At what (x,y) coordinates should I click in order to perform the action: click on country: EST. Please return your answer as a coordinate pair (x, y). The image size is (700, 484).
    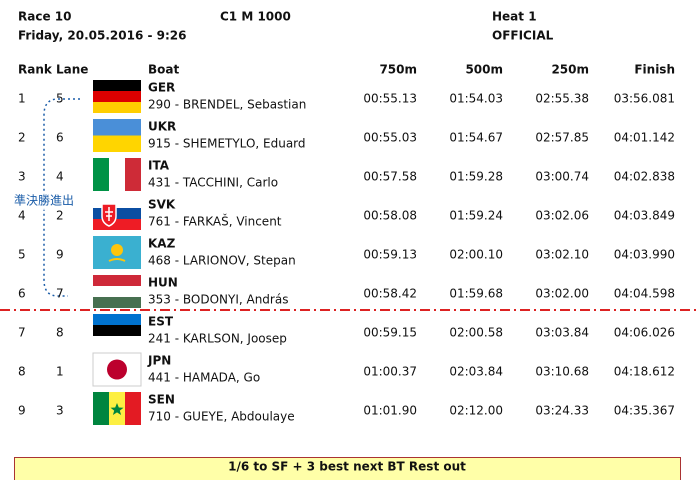
    Looking at the image, I should click on (161, 322).